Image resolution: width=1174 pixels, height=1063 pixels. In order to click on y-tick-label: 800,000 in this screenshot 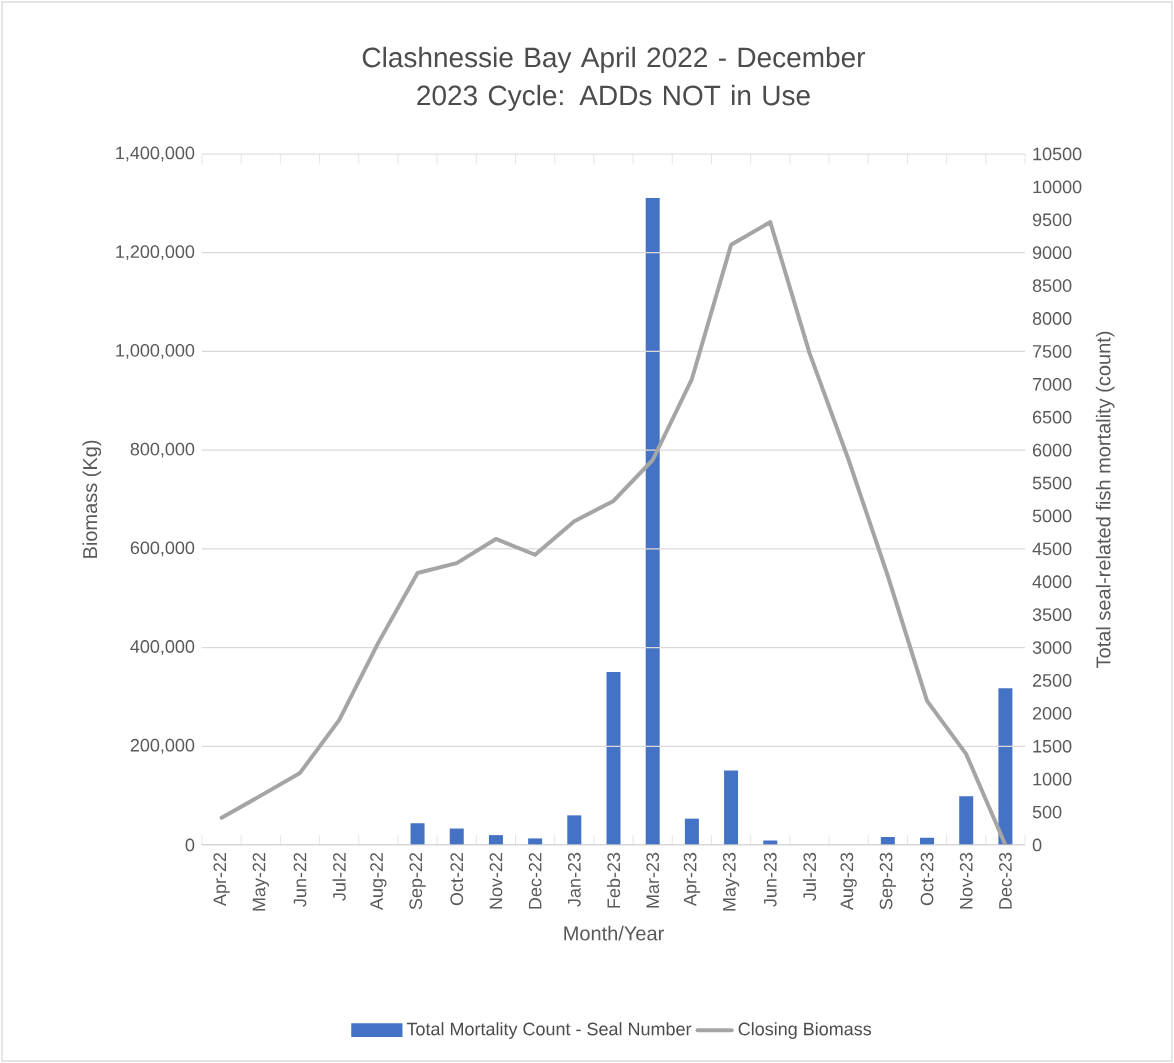, I will do `click(162, 450)`.